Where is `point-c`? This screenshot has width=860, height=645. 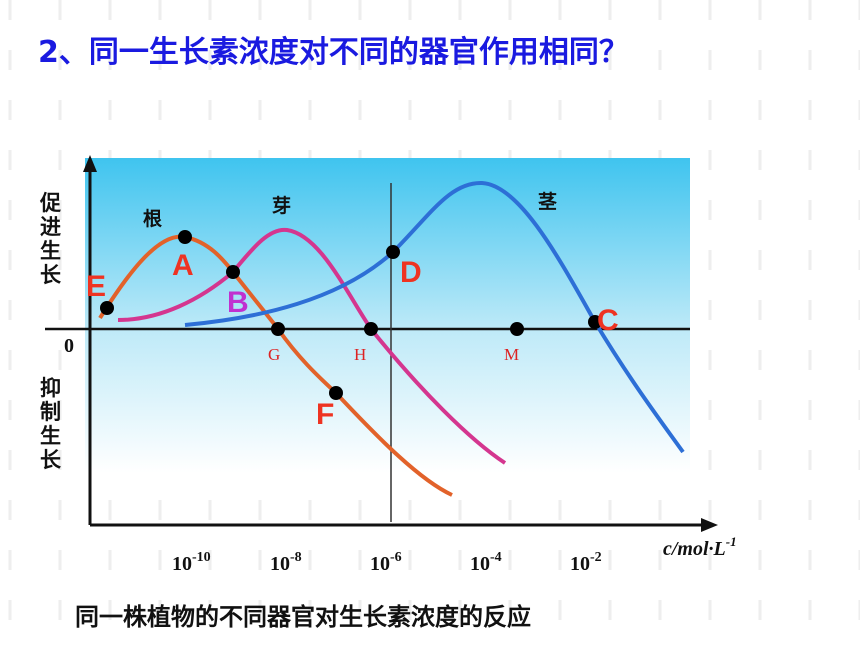 point-c is located at coordinates (595, 322).